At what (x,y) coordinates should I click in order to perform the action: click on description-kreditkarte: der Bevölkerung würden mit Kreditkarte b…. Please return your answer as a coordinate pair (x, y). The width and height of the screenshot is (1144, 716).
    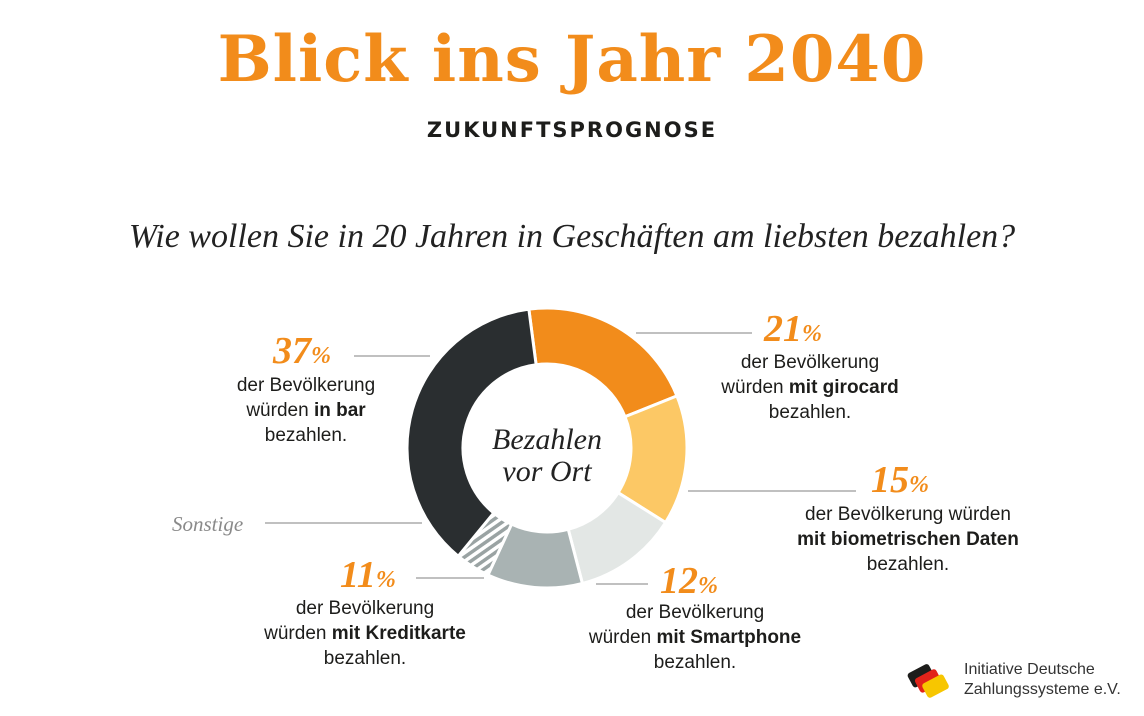
    Looking at the image, I should click on (365, 633).